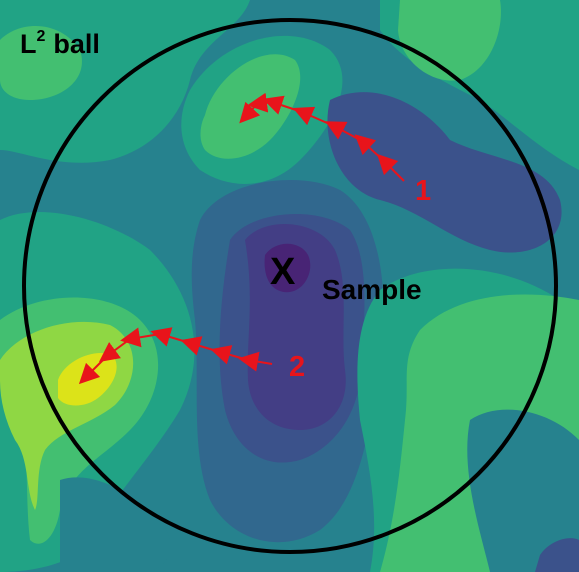 The width and height of the screenshot is (579, 572). What do you see at coordinates (76, 44) in the screenshot?
I see `ball-title-word: ball` at bounding box center [76, 44].